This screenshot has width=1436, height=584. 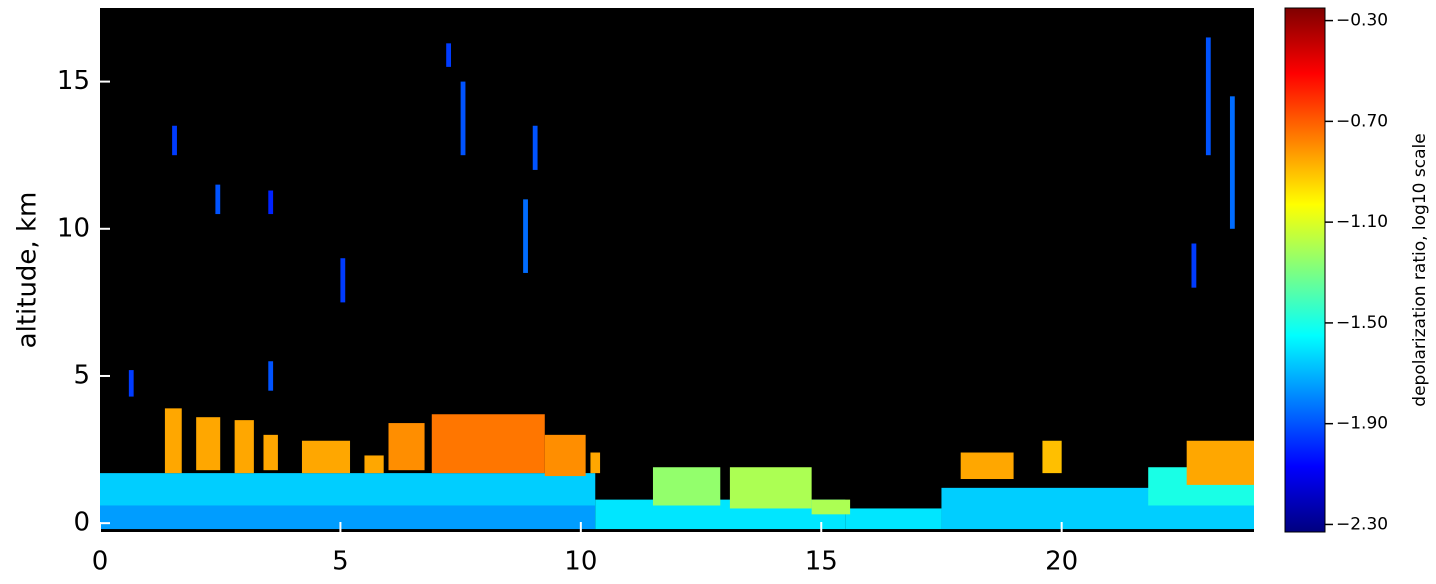 What do you see at coordinates (1362, 323) in the screenshot?
I see `colorbar-tick-label: −1.50` at bounding box center [1362, 323].